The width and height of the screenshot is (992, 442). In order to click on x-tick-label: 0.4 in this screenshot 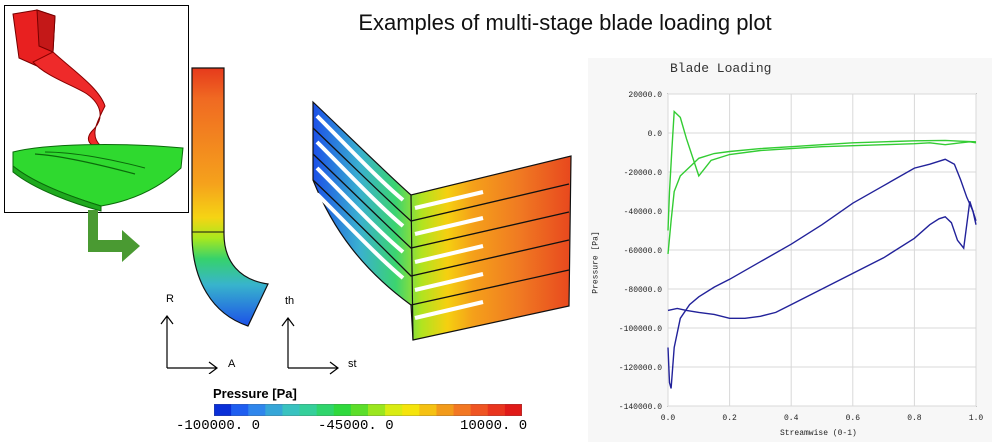, I will do `click(791, 418)`.